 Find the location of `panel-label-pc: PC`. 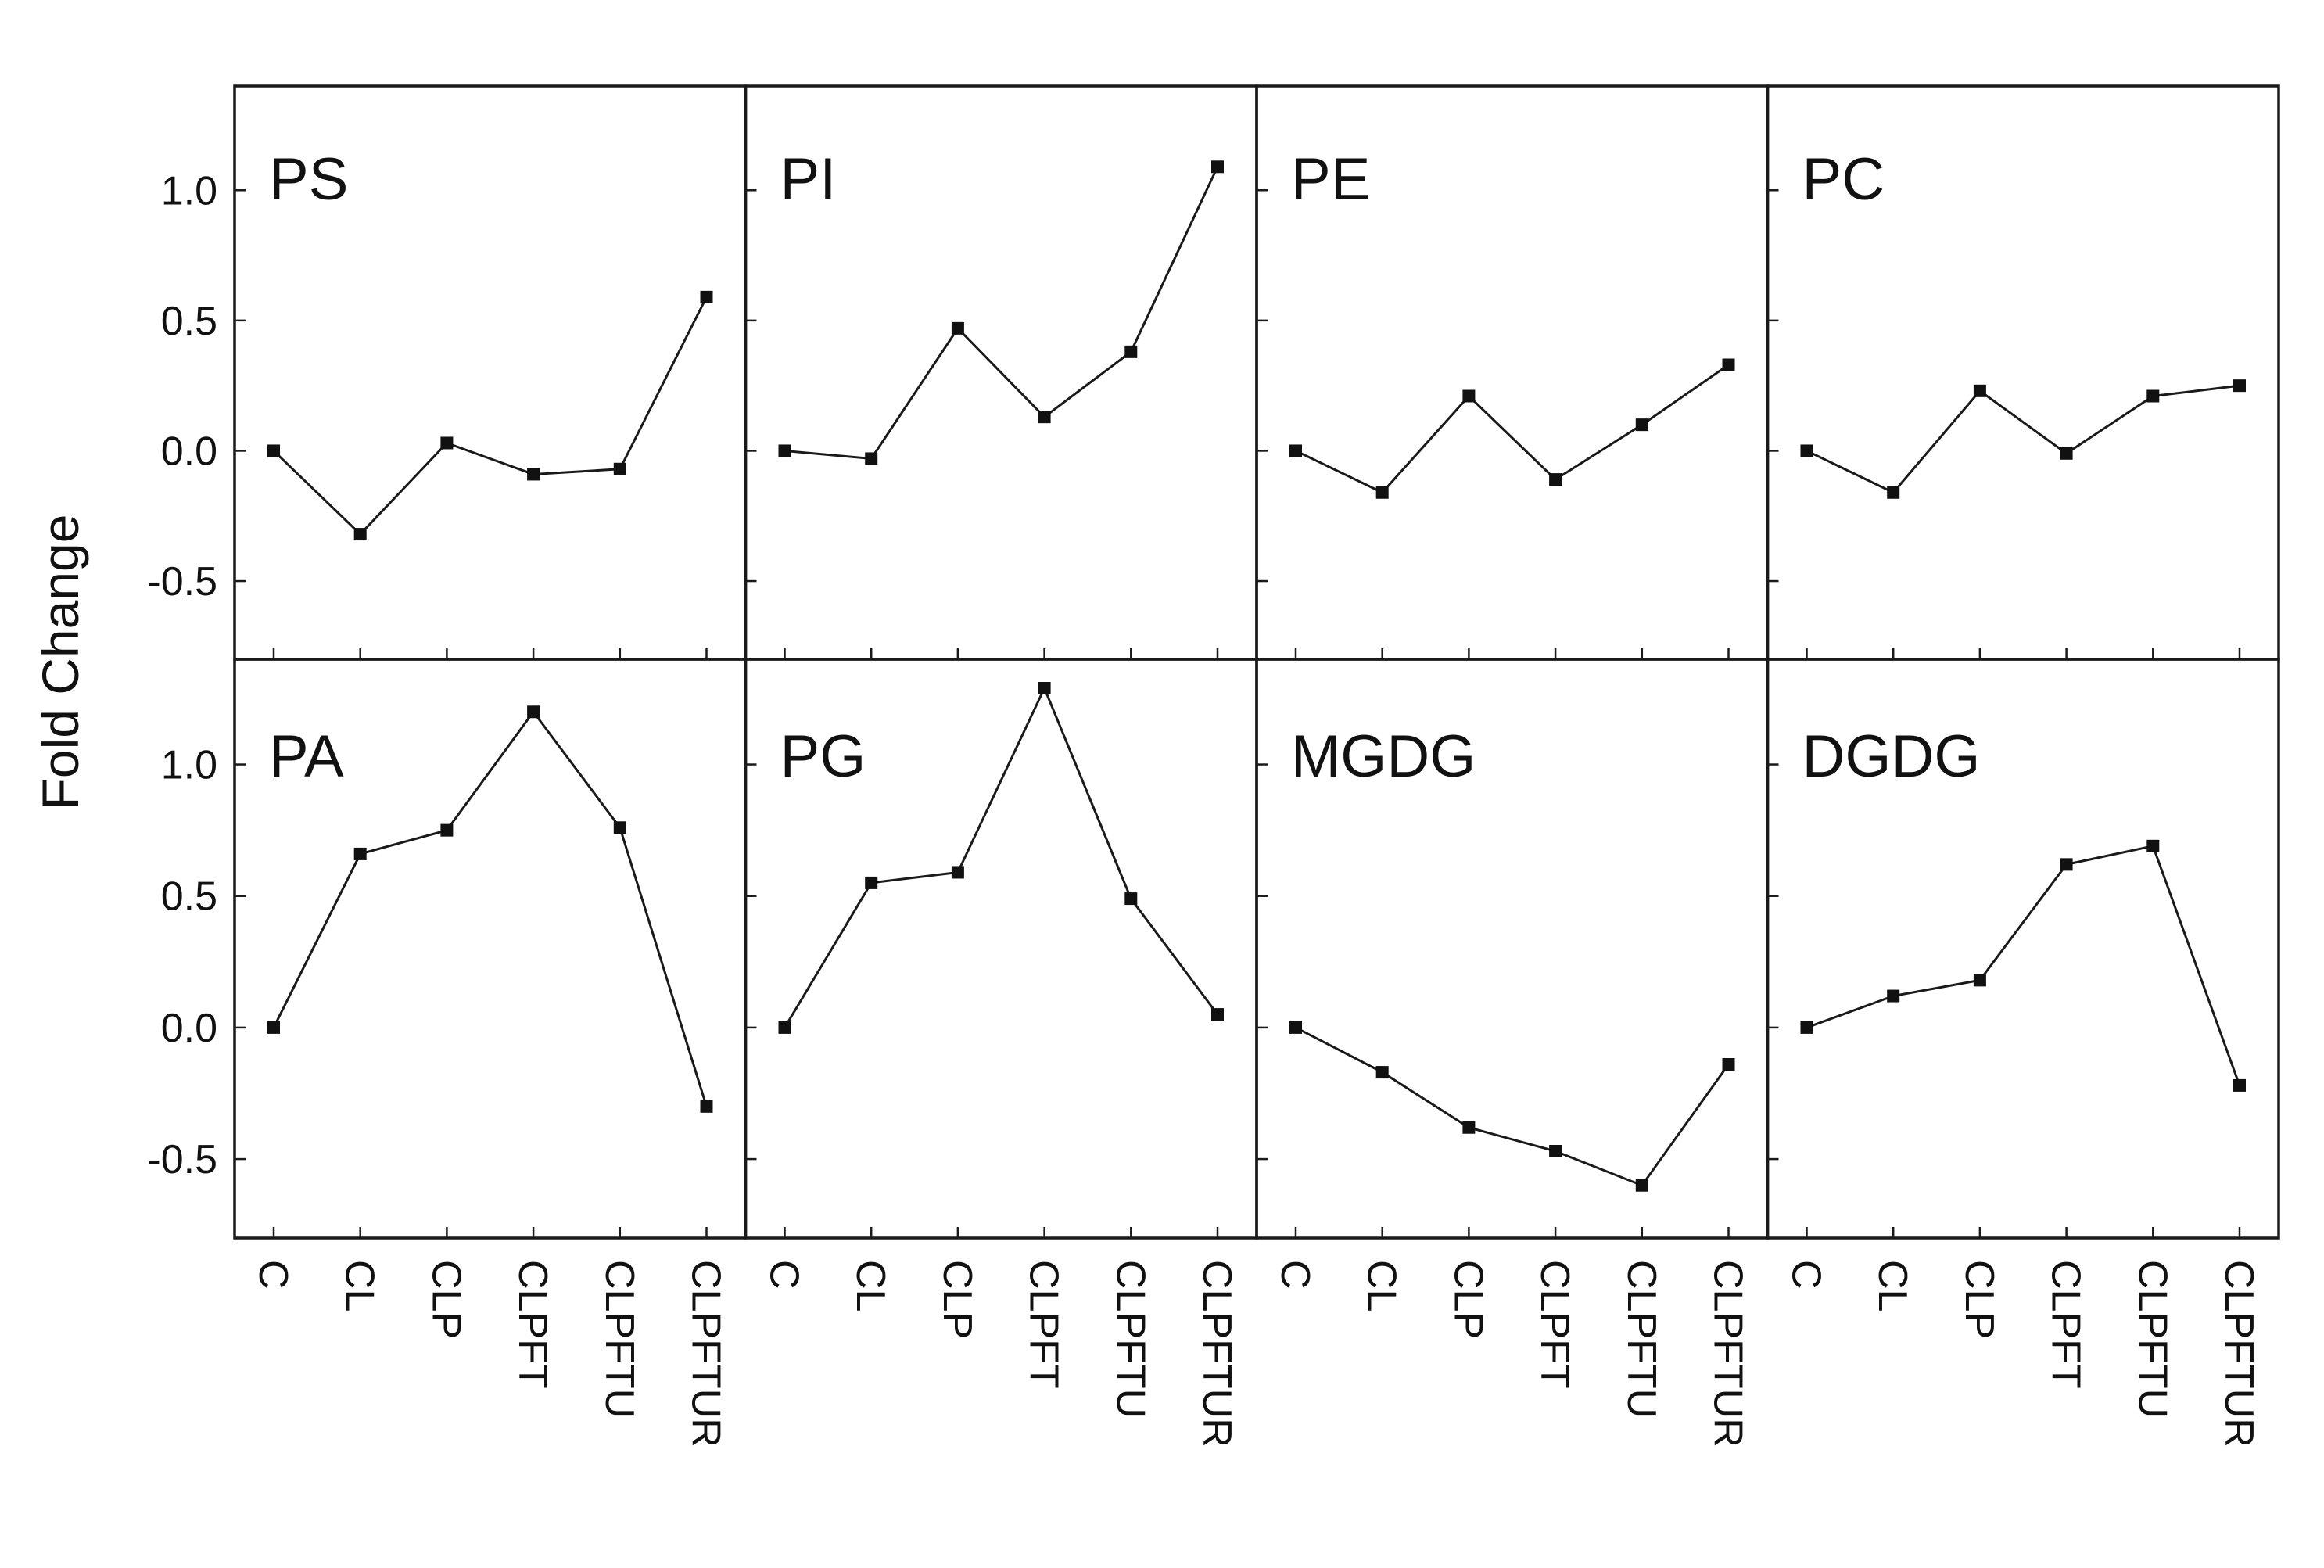

panel-label-pc: PC is located at coordinates (1844, 179).